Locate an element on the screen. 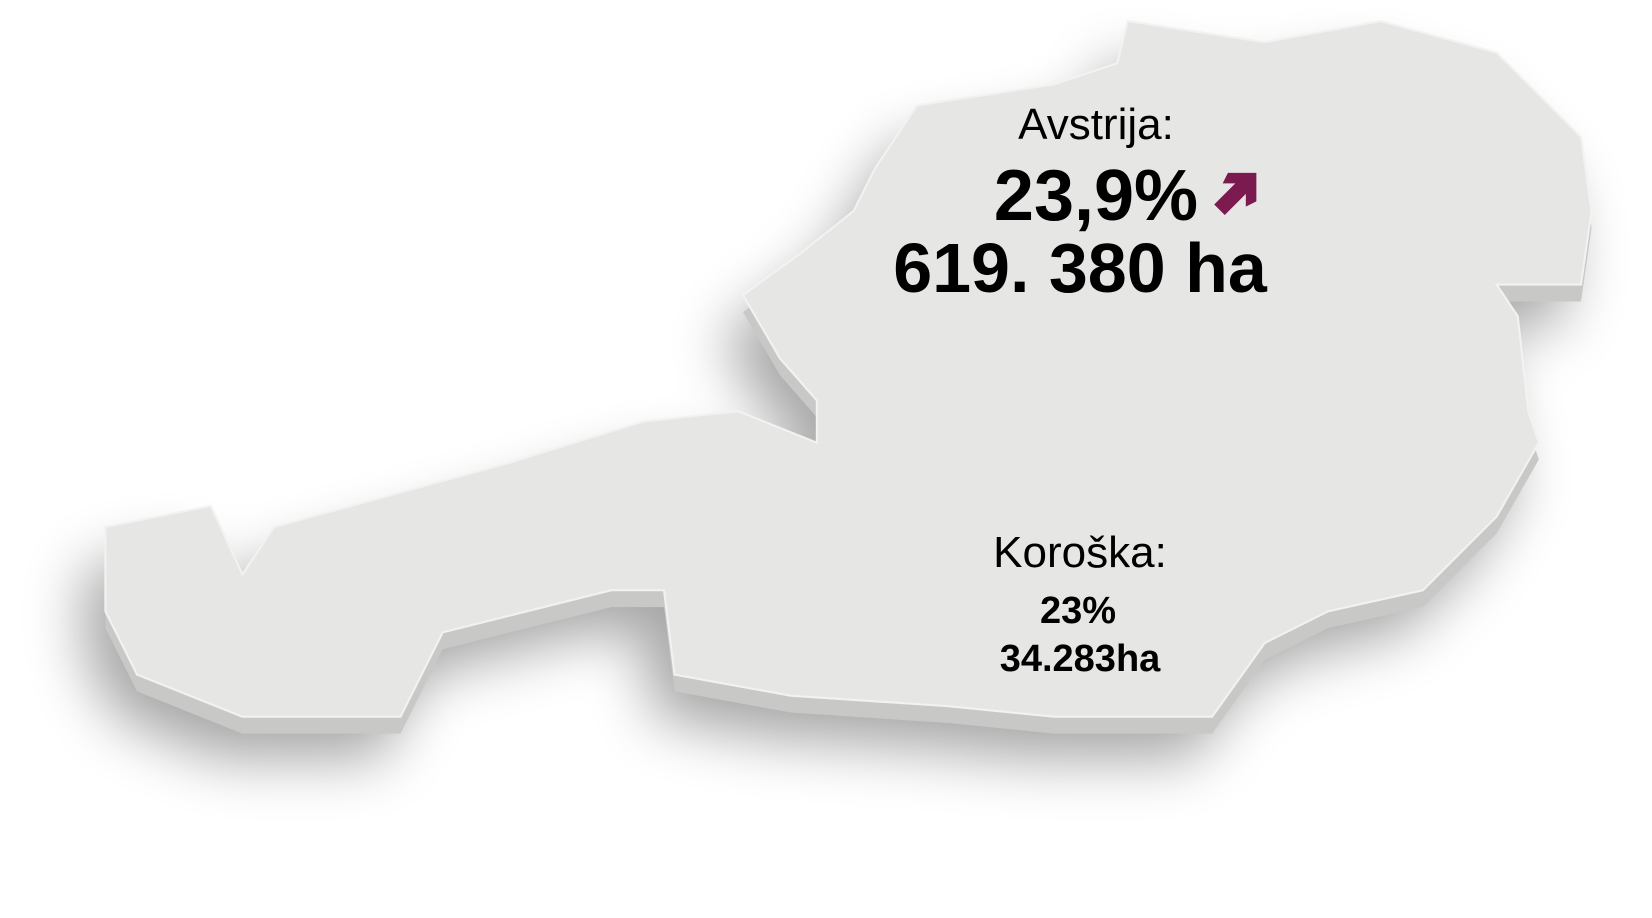 This screenshot has width=1652, height=918. carinthia-area: 34.283ha is located at coordinates (1080, 659).